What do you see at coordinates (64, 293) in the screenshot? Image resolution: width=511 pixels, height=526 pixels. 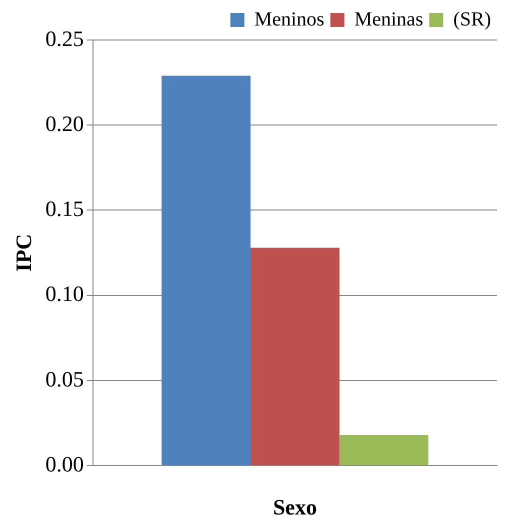 I see `y-tick-label: 0.10` at bounding box center [64, 293].